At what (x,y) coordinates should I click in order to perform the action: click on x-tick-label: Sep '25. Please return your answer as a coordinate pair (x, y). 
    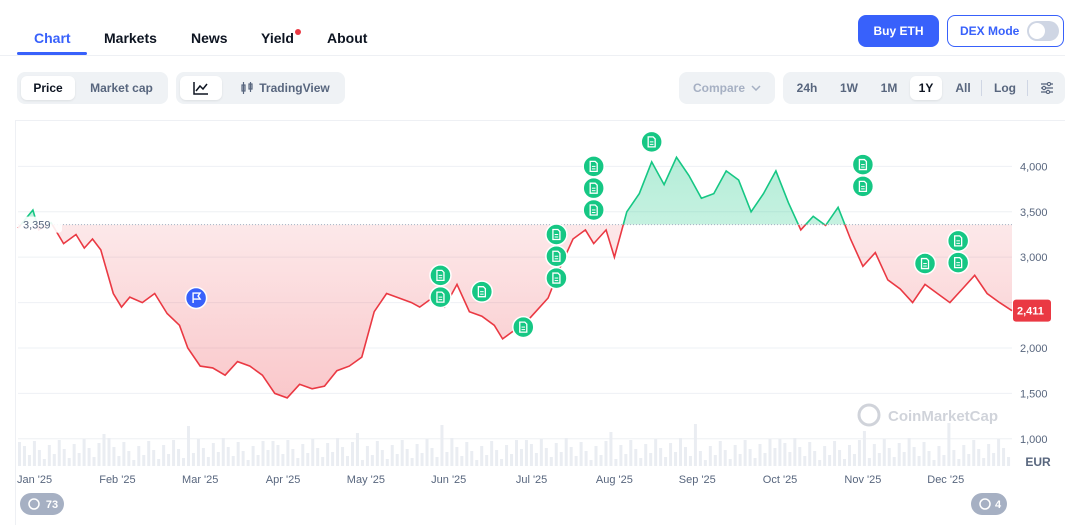
    Looking at the image, I should click on (697, 480).